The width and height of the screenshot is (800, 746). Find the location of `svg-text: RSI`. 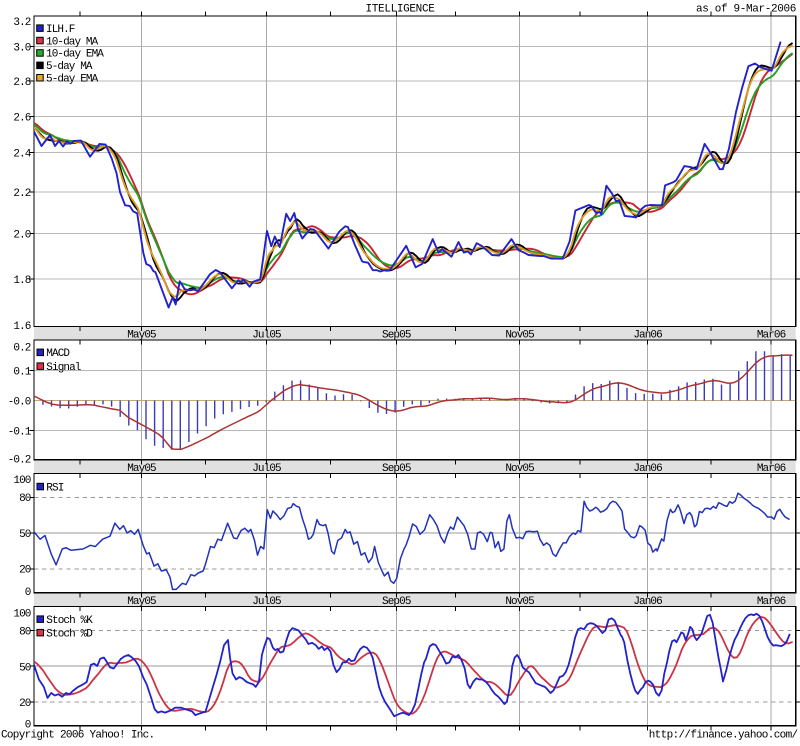

svg-text: RSI is located at coordinates (54, 488).